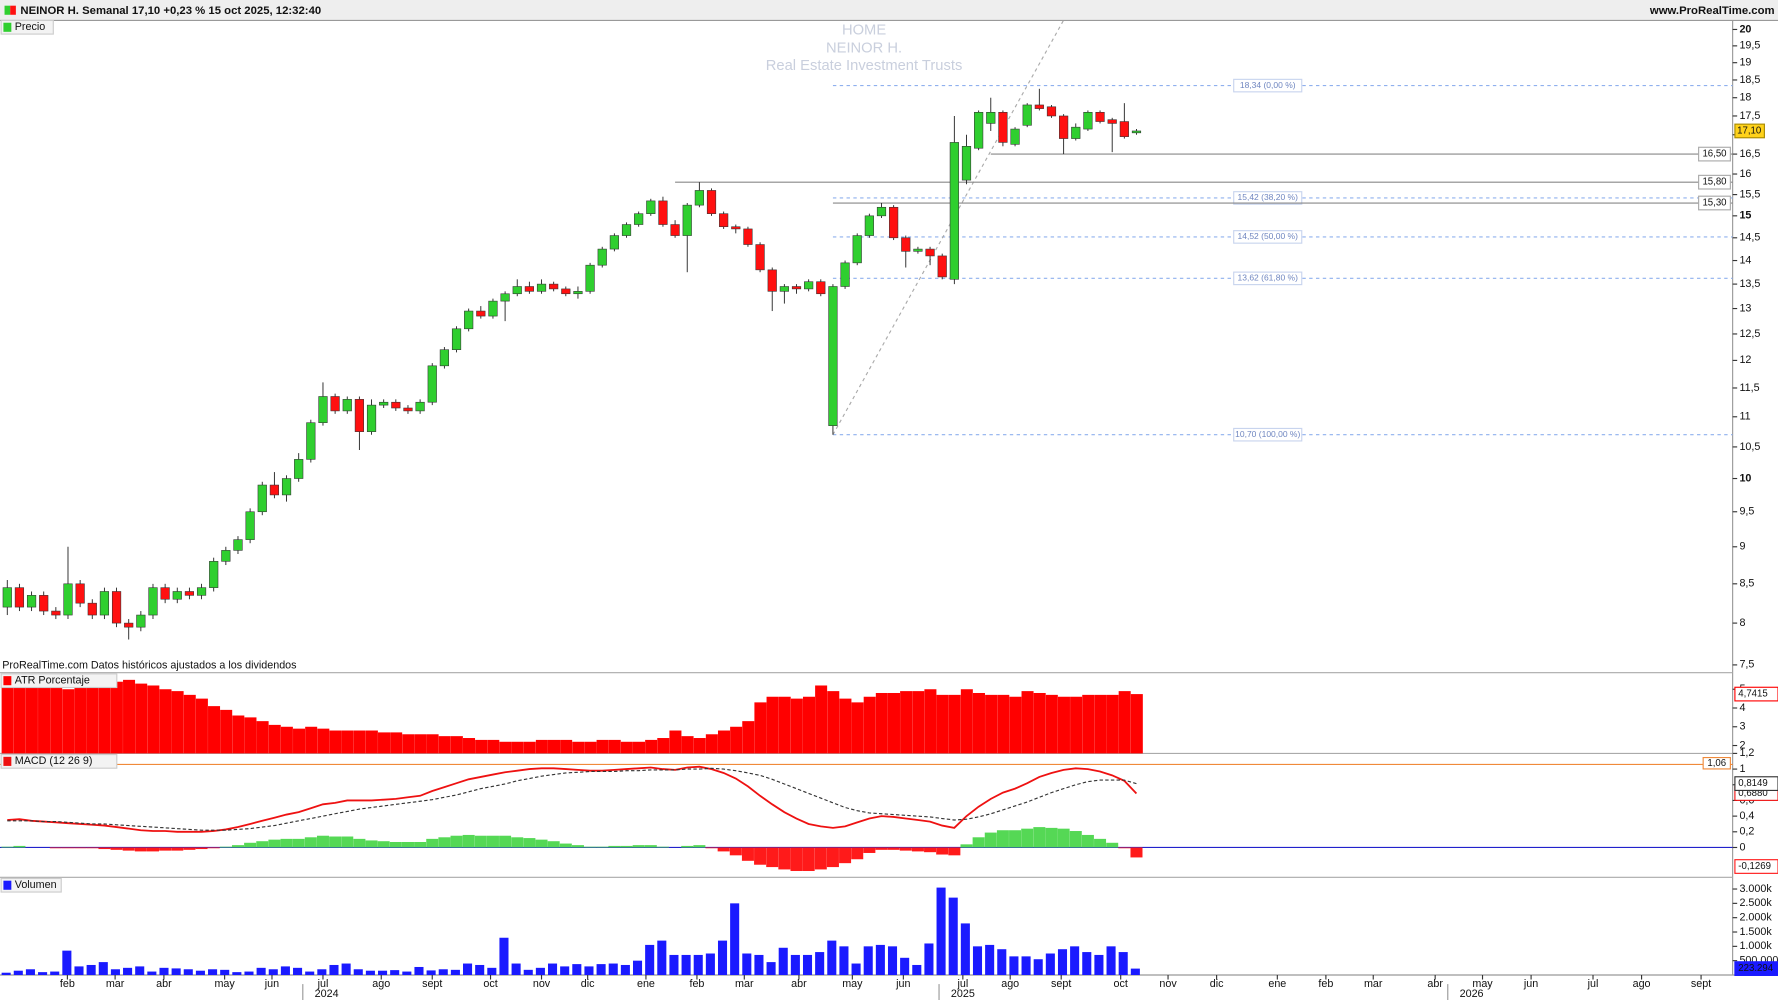  I want to click on x-tick-label: ago, so click(381, 984).